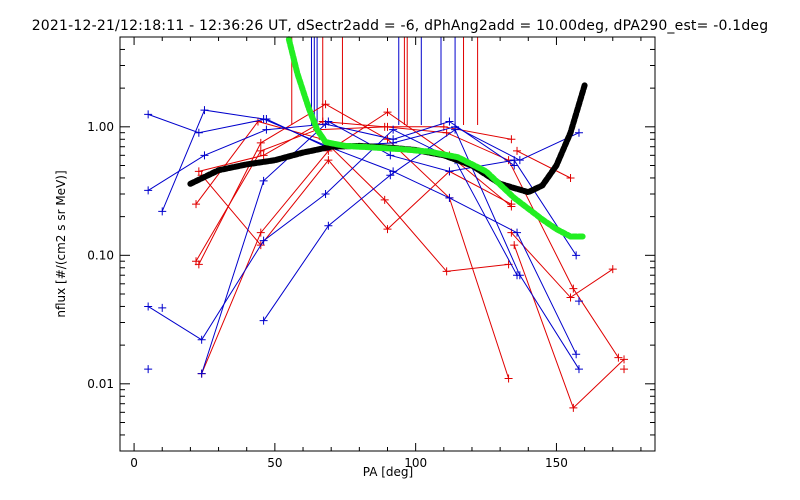 This screenshot has width=800, height=500. I want to click on x-axis-label: PA [deg], so click(388, 472).